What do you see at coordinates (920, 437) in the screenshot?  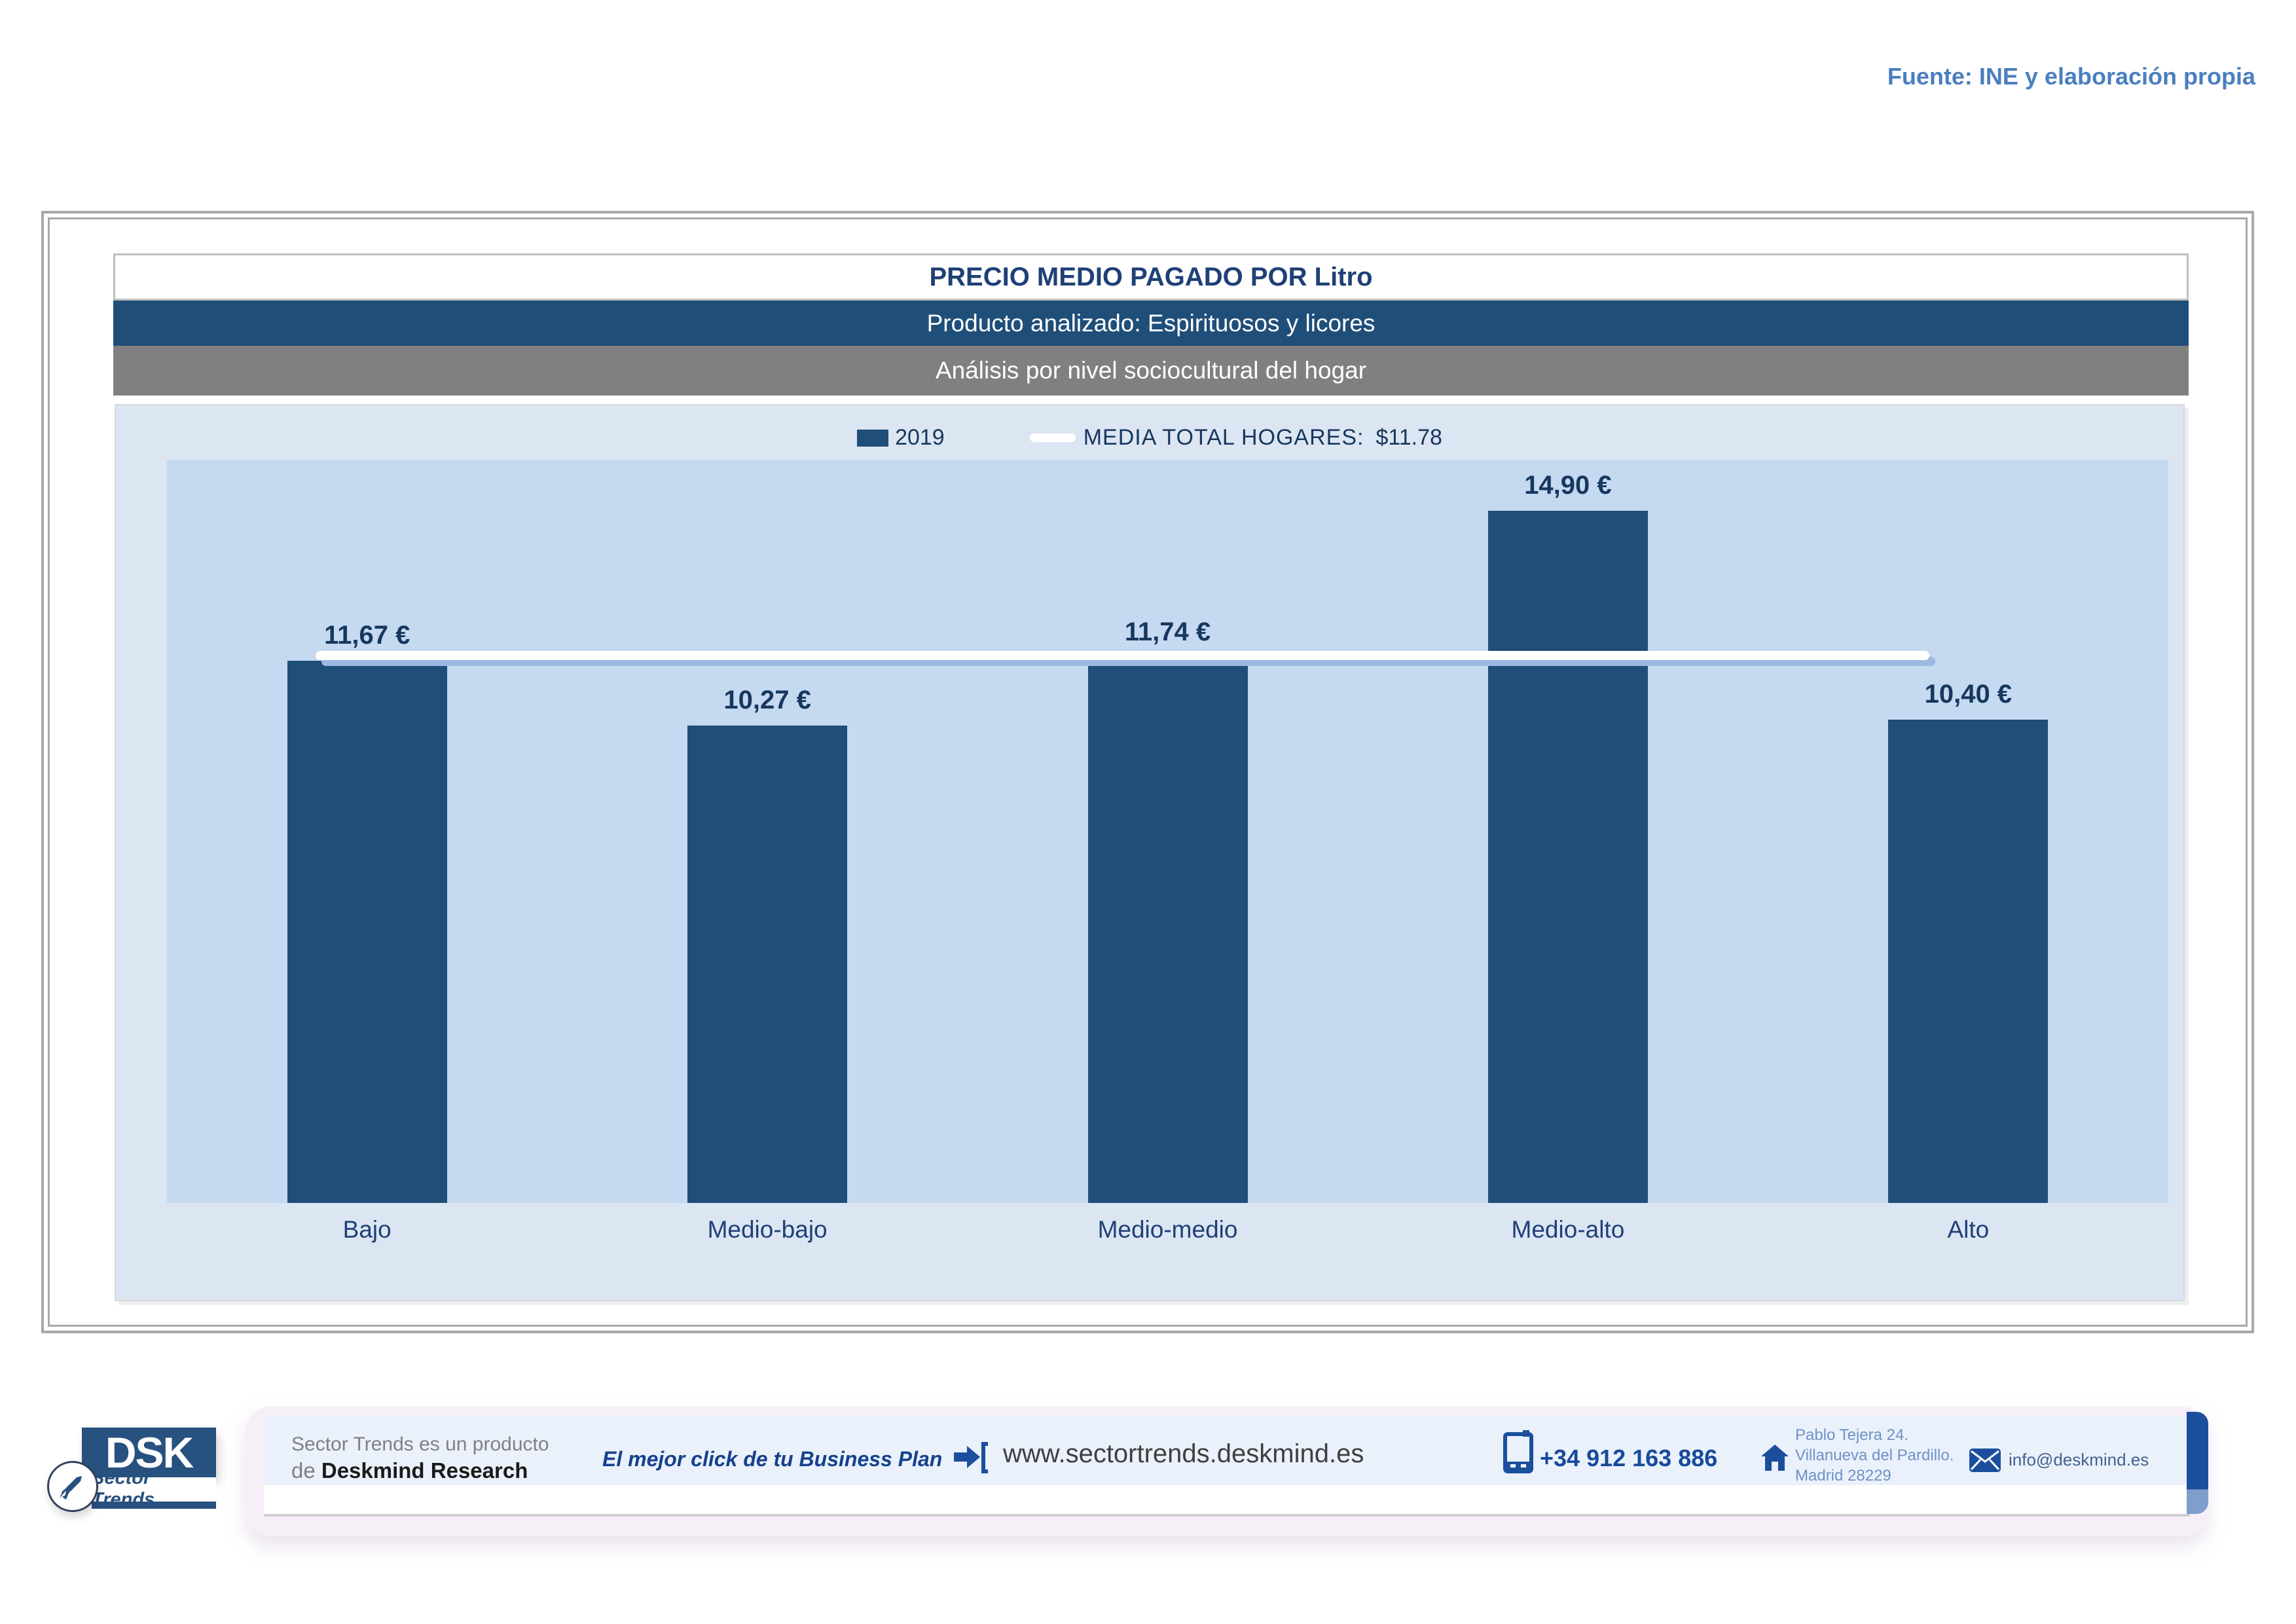 I see `legend-series-label: 2019` at bounding box center [920, 437].